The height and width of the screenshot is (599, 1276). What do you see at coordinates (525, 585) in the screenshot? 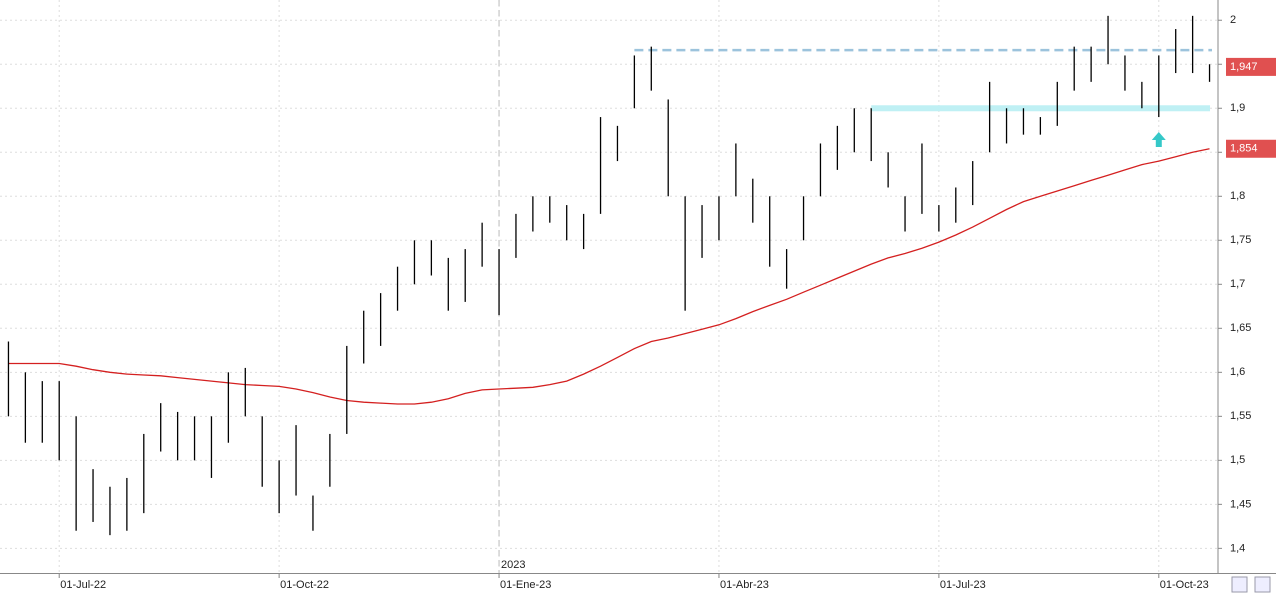
I see `x-tick-label: 01-Ene-23` at bounding box center [525, 585].